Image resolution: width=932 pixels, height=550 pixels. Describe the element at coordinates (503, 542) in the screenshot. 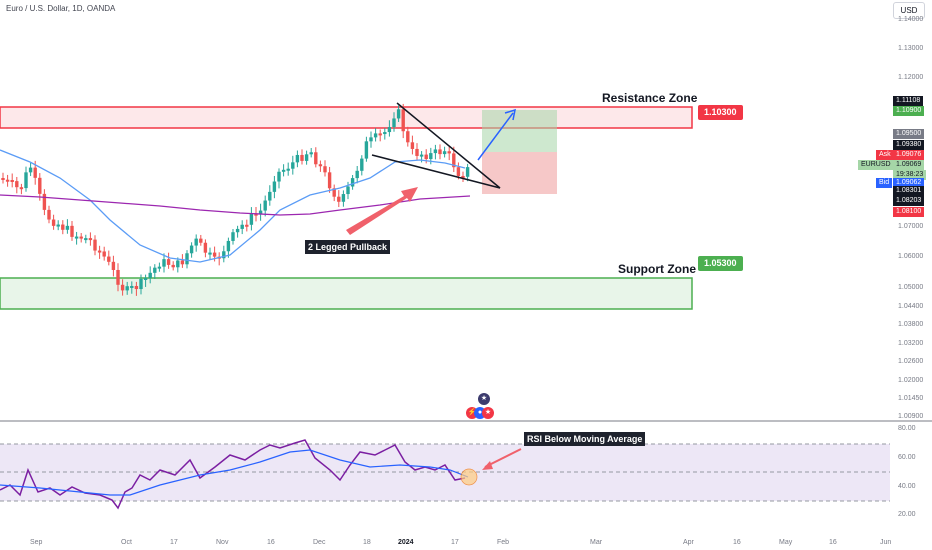

I see `time-label: Feb` at that location.